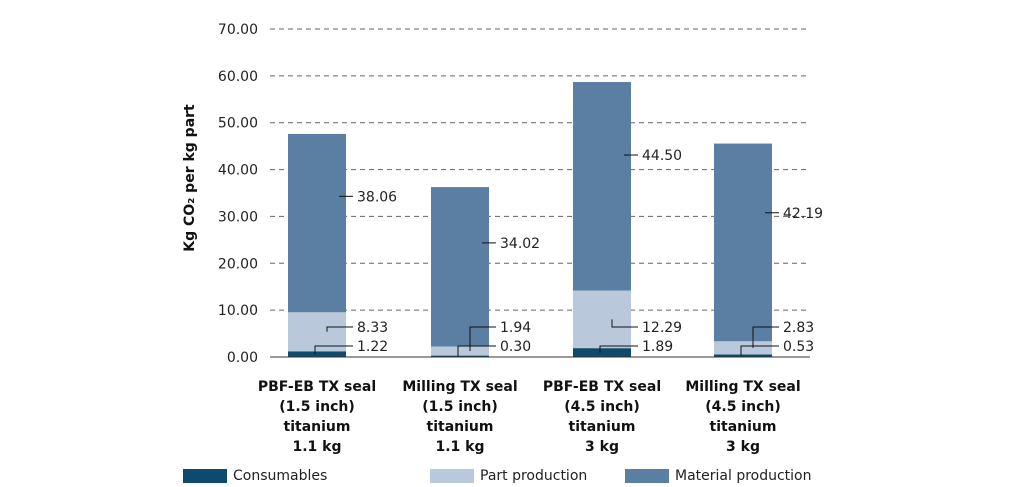 This screenshot has height=487, width=1024. I want to click on y-tick-label: 60.00, so click(238, 77).